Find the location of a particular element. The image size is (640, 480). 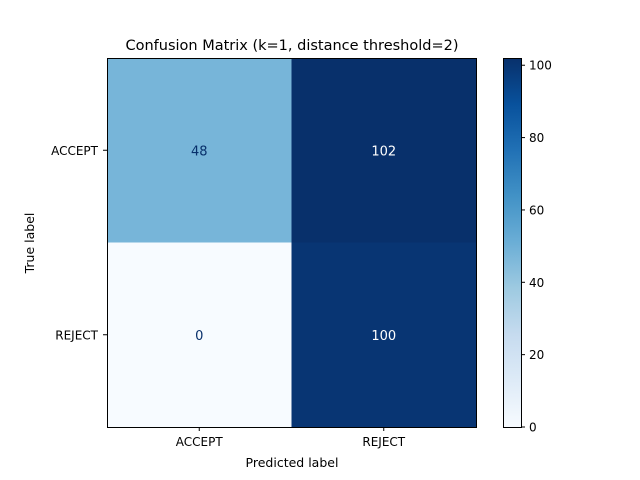

matrix-cell-value: 0 is located at coordinates (199, 336).